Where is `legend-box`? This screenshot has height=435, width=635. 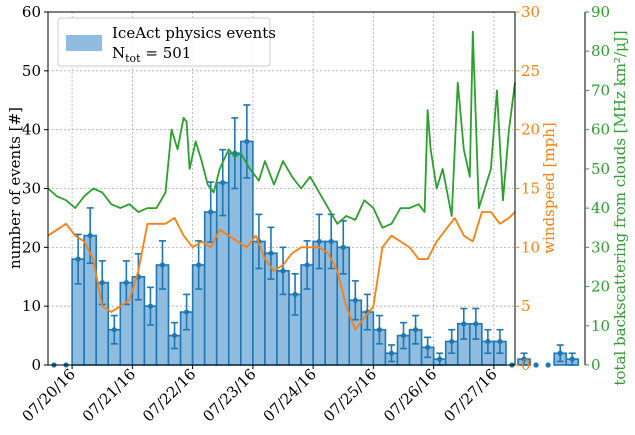 legend-box is located at coordinates (164, 42).